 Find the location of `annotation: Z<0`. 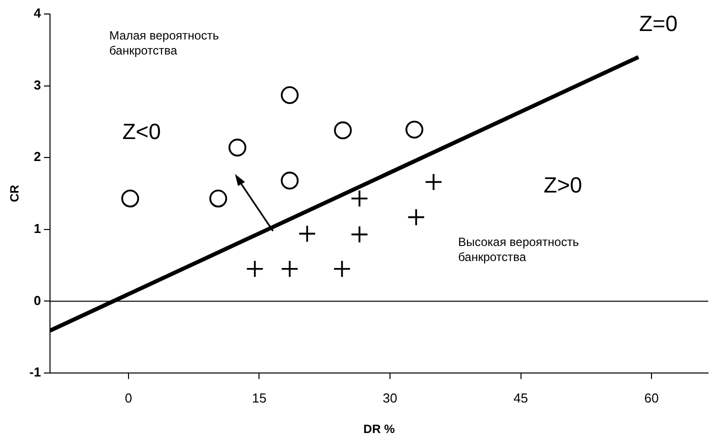

annotation: Z<0 is located at coordinates (141, 131).